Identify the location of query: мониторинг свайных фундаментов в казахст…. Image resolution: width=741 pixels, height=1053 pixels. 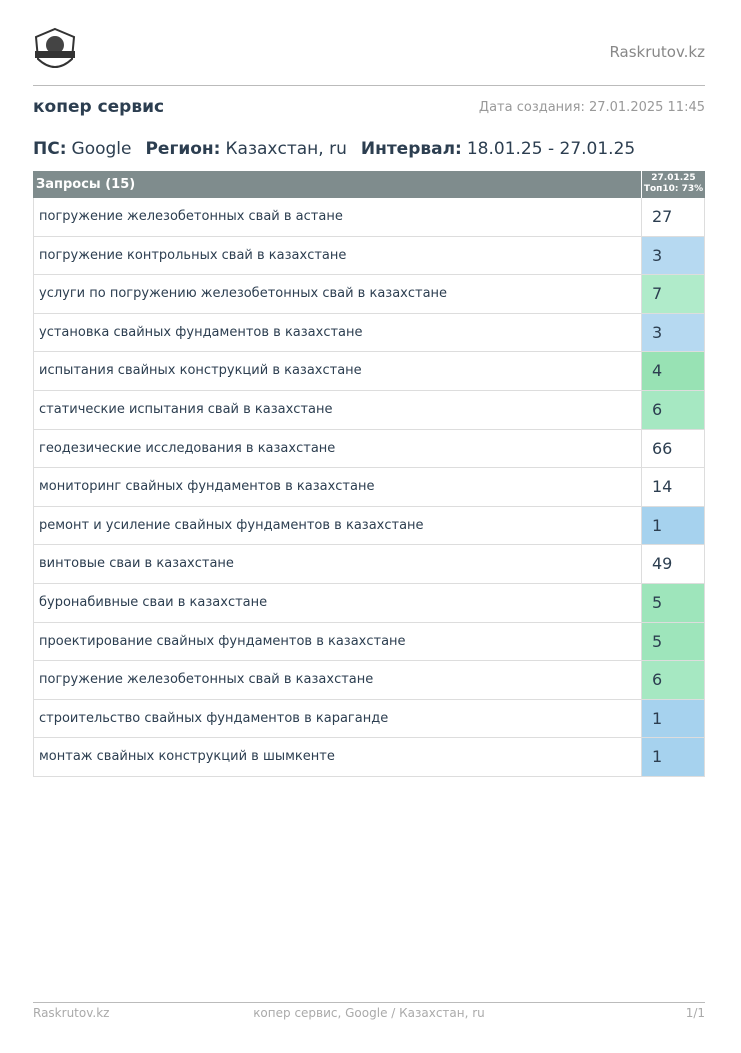
(207, 487).